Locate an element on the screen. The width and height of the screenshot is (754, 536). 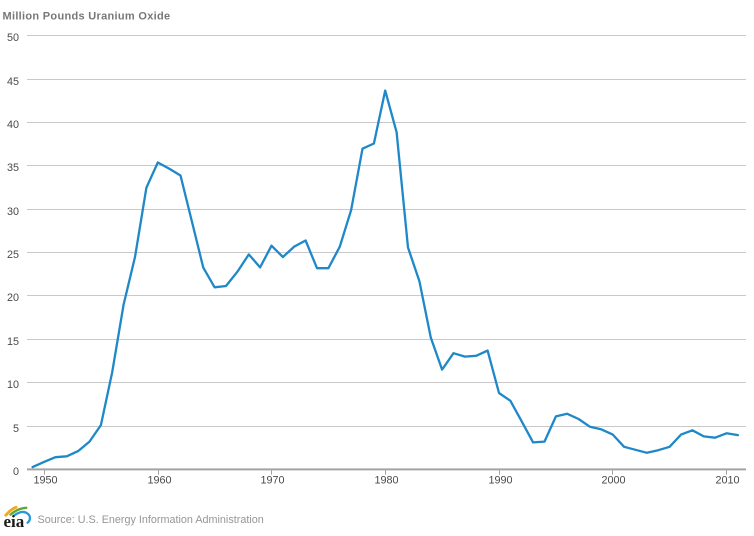
svg-text: eia is located at coordinates (14, 521).